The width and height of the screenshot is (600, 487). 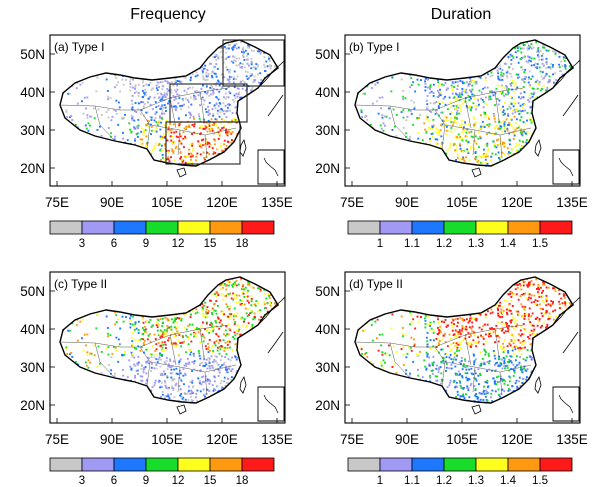 What do you see at coordinates (243, 384) in the screenshot?
I see `taiwan-island` at bounding box center [243, 384].